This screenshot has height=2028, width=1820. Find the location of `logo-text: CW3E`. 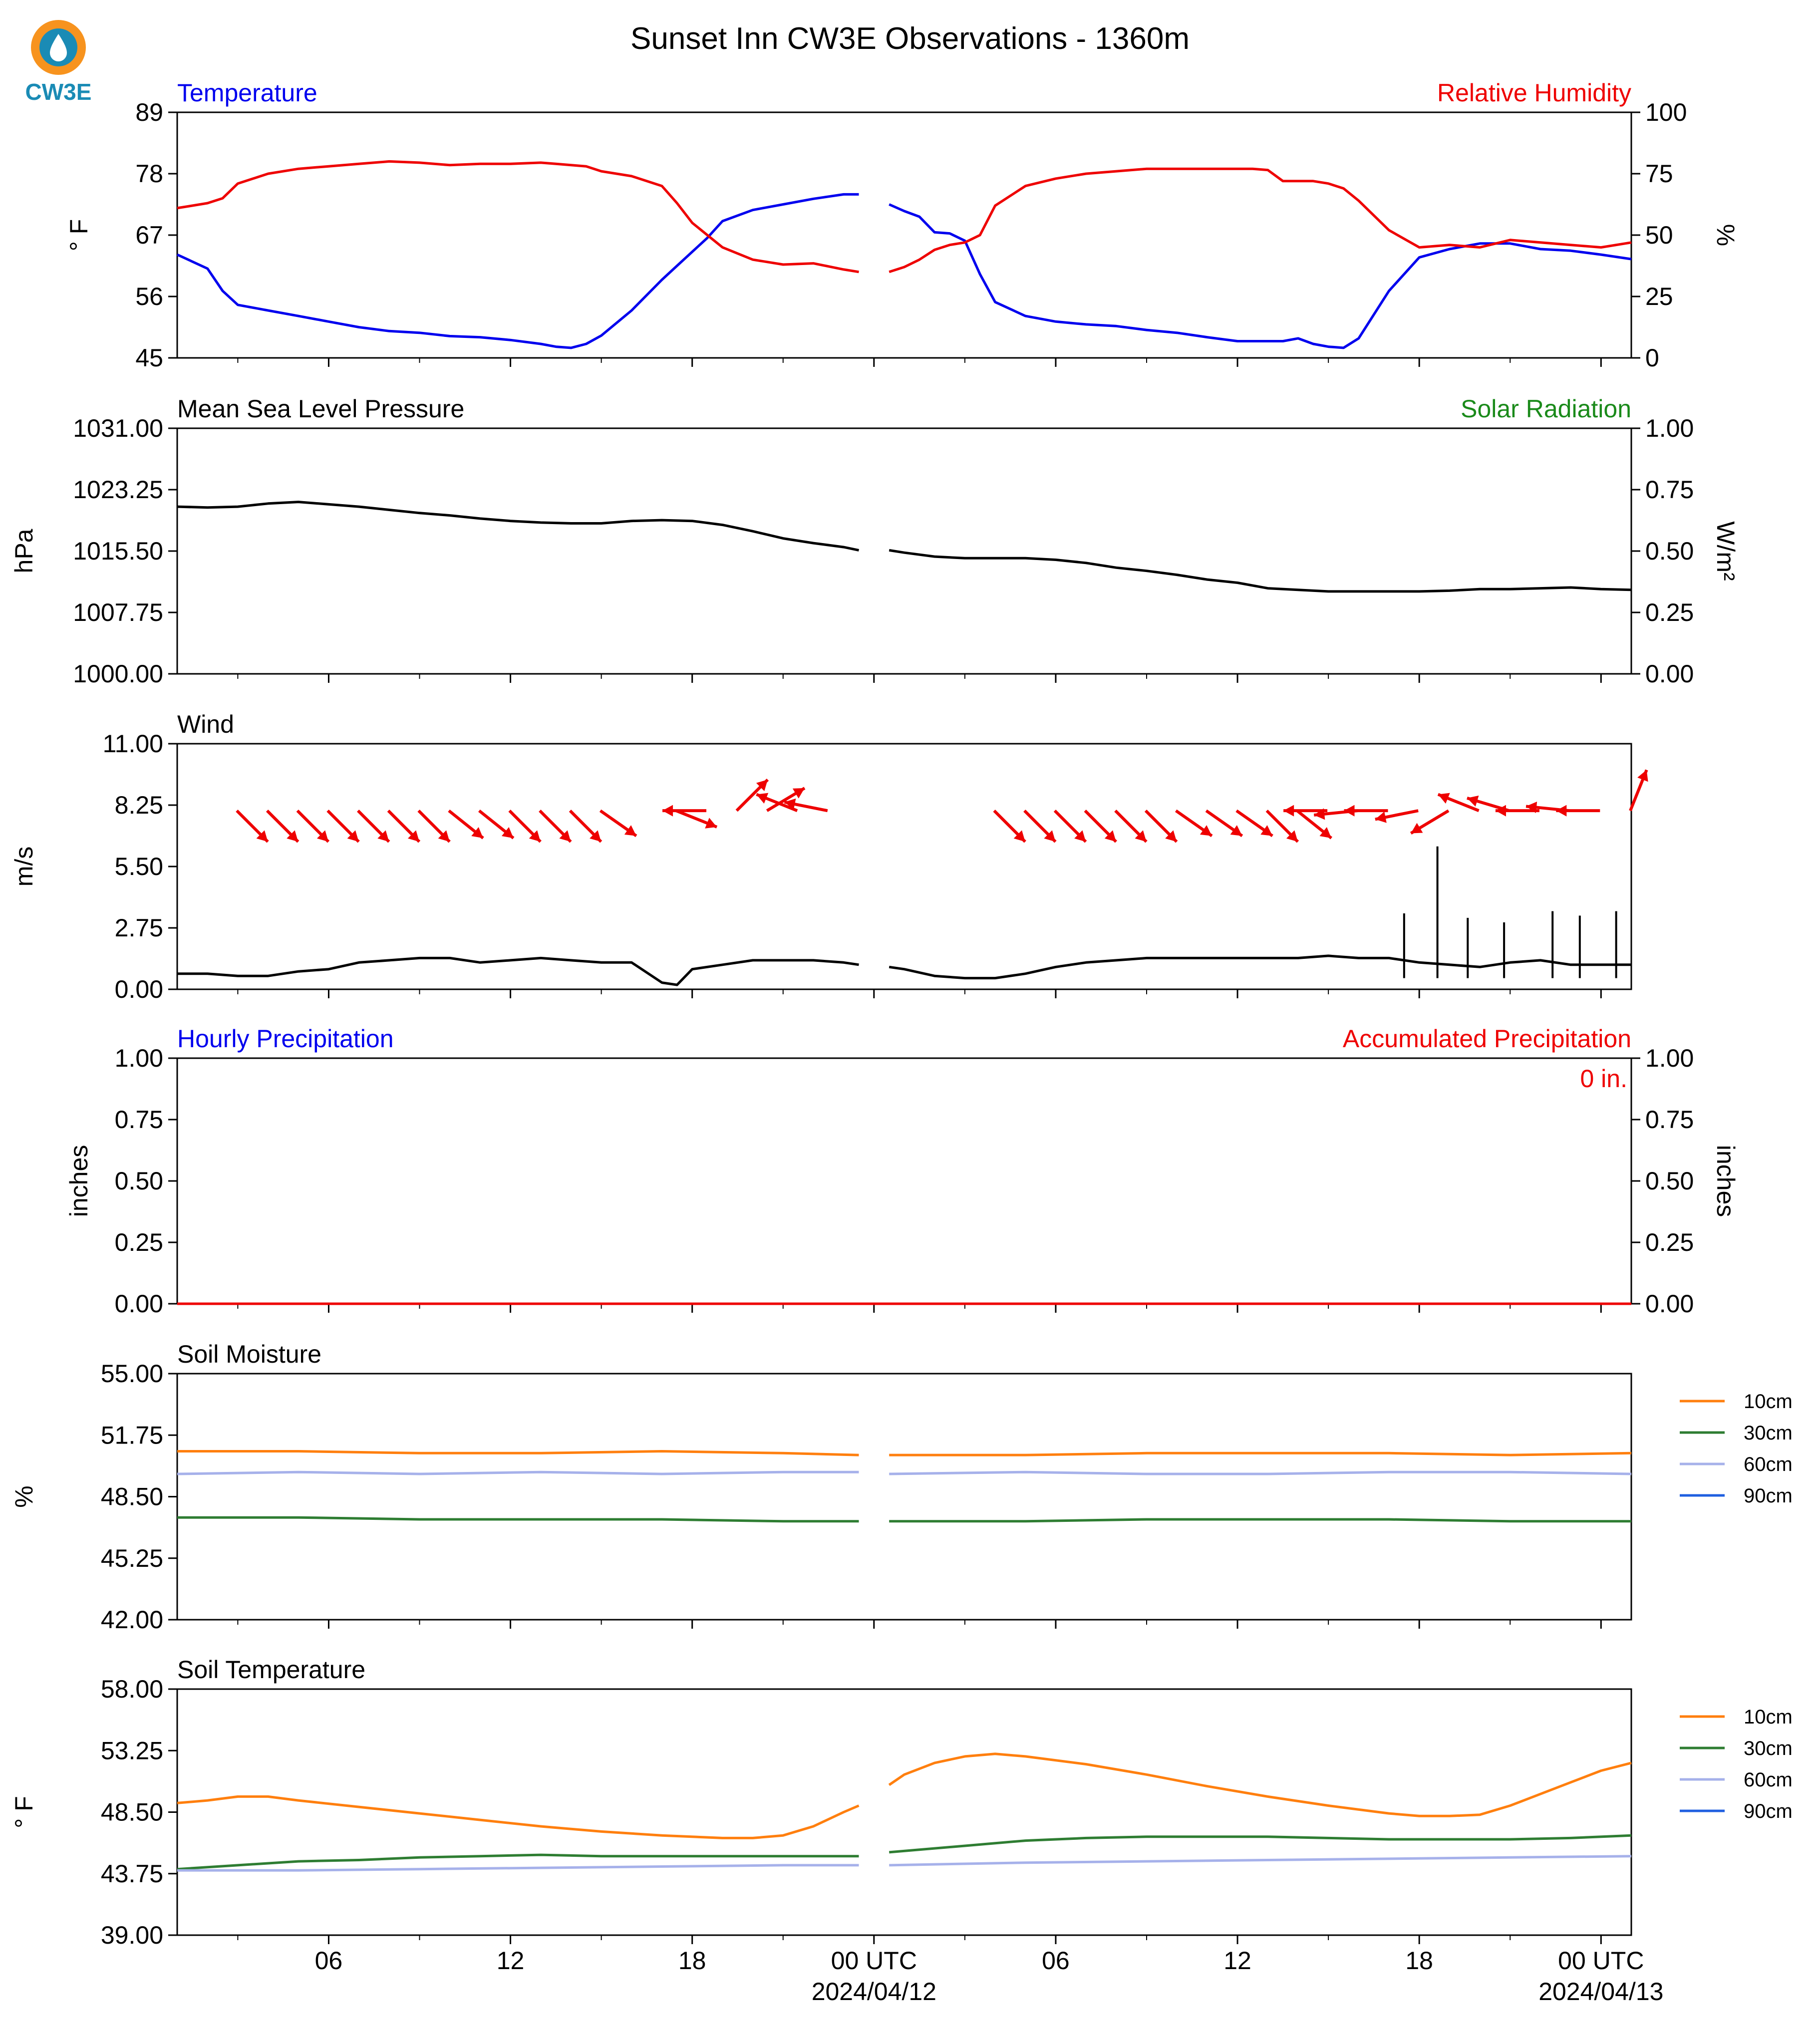

logo-text: CW3E is located at coordinates (58, 92).